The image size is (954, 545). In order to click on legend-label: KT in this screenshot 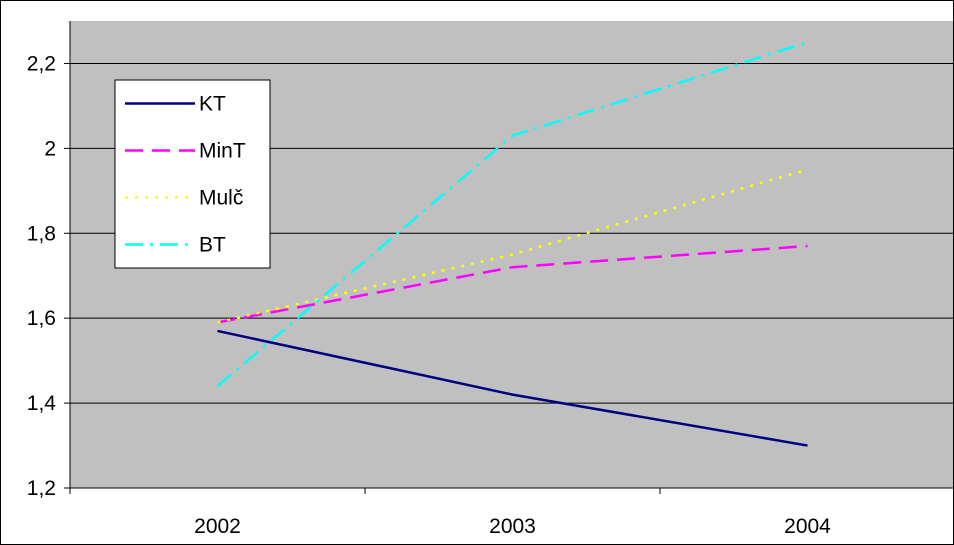, I will do `click(212, 104)`.